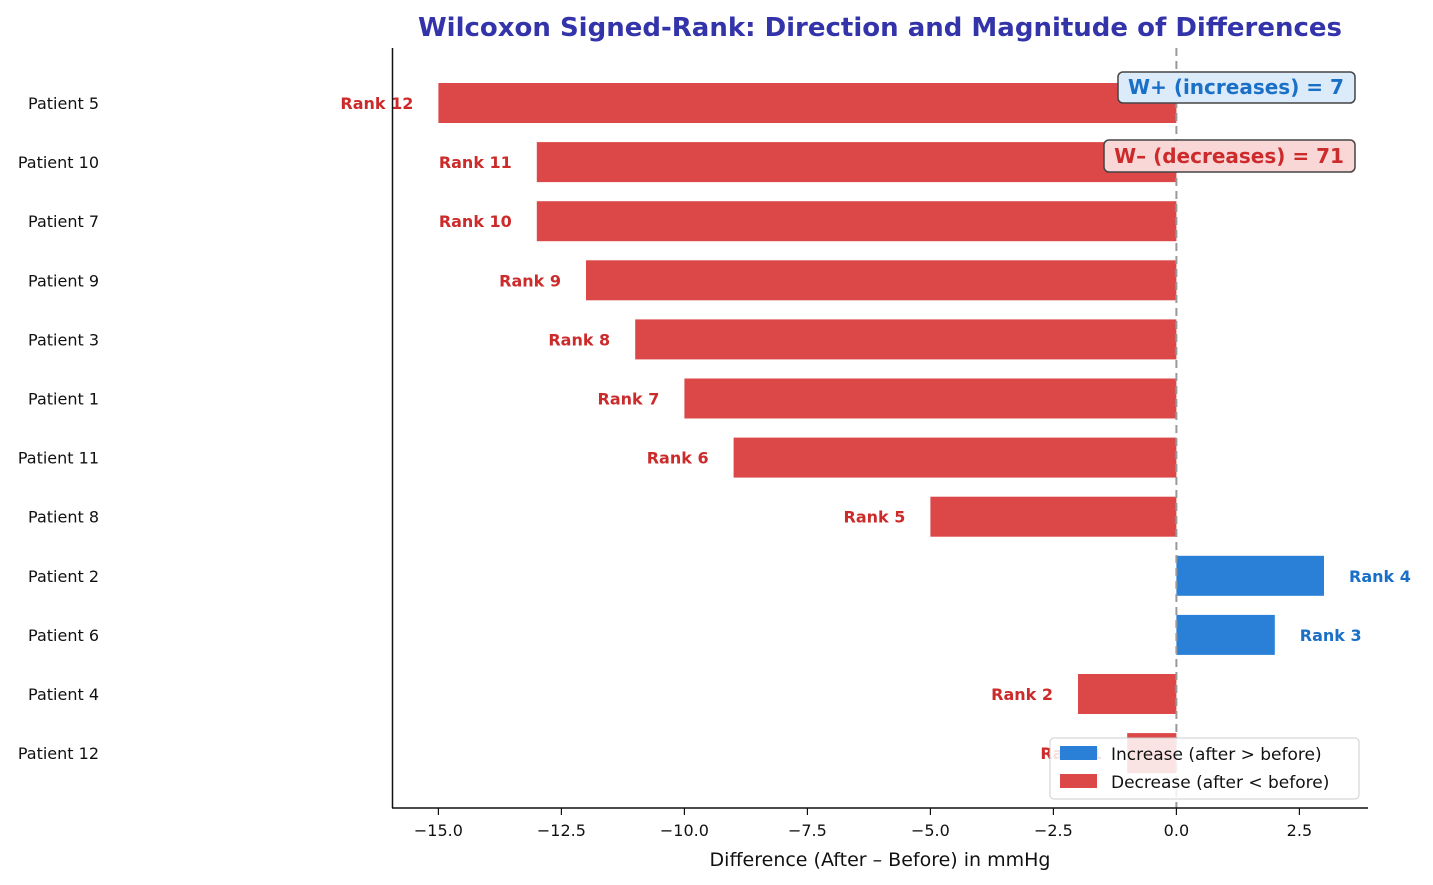  I want to click on y-tick-patient-4: Patient 4, so click(63, 694).